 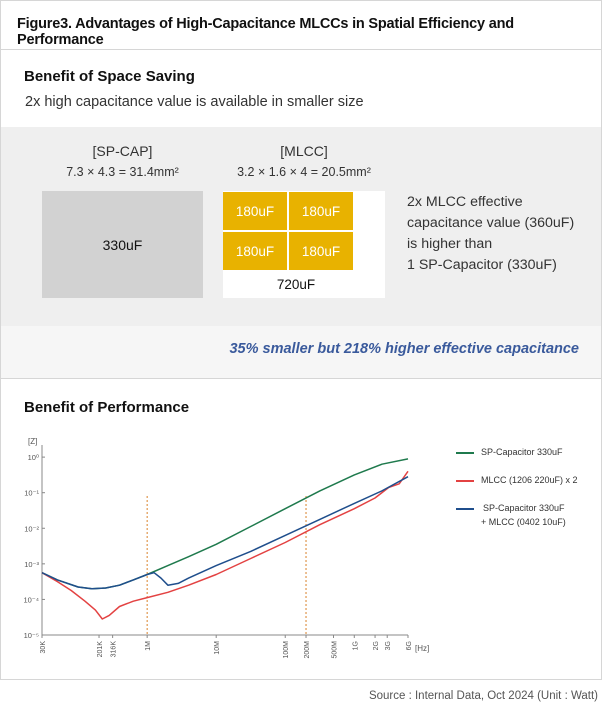 I want to click on mlcc-name: [MLCC], so click(x=304, y=151).